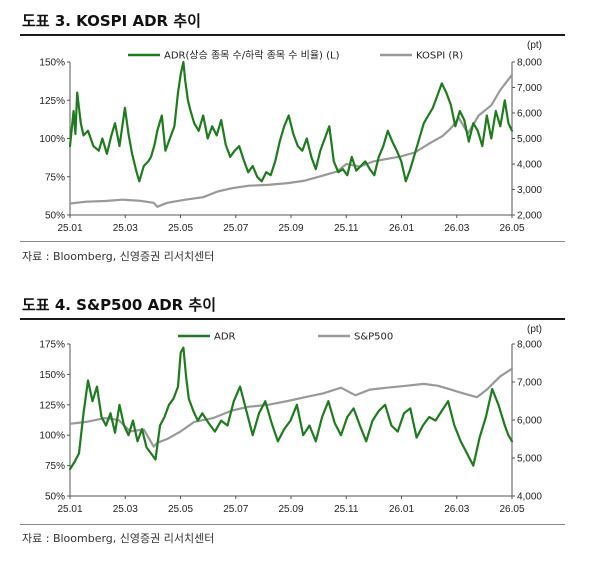 Image resolution: width=600 pixels, height=568 pixels. What do you see at coordinates (119, 305) in the screenshot?
I see `figure-title: 도표 4. S&P500 ADR 추이` at bounding box center [119, 305].